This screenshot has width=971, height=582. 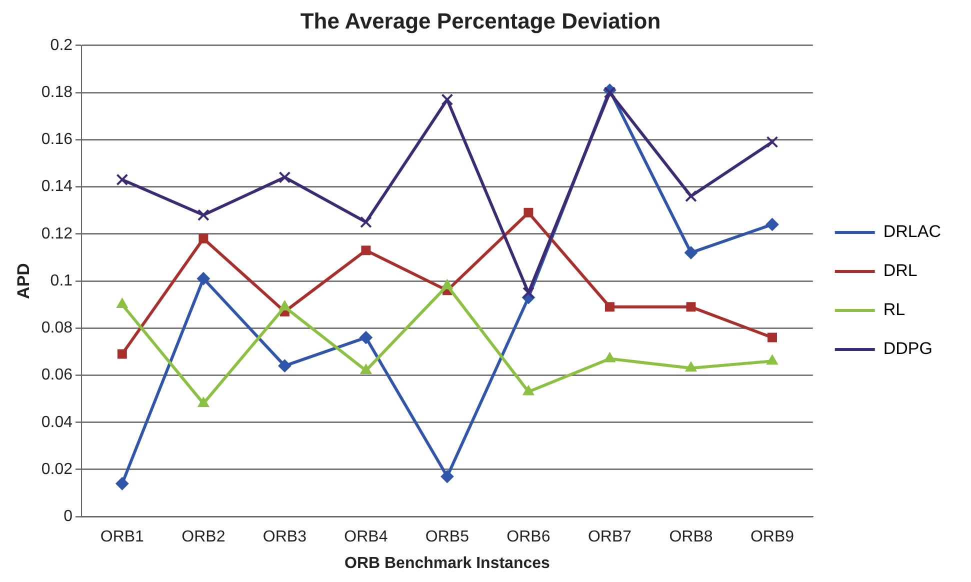 I want to click on x-tick-label: ORB7, so click(x=610, y=537).